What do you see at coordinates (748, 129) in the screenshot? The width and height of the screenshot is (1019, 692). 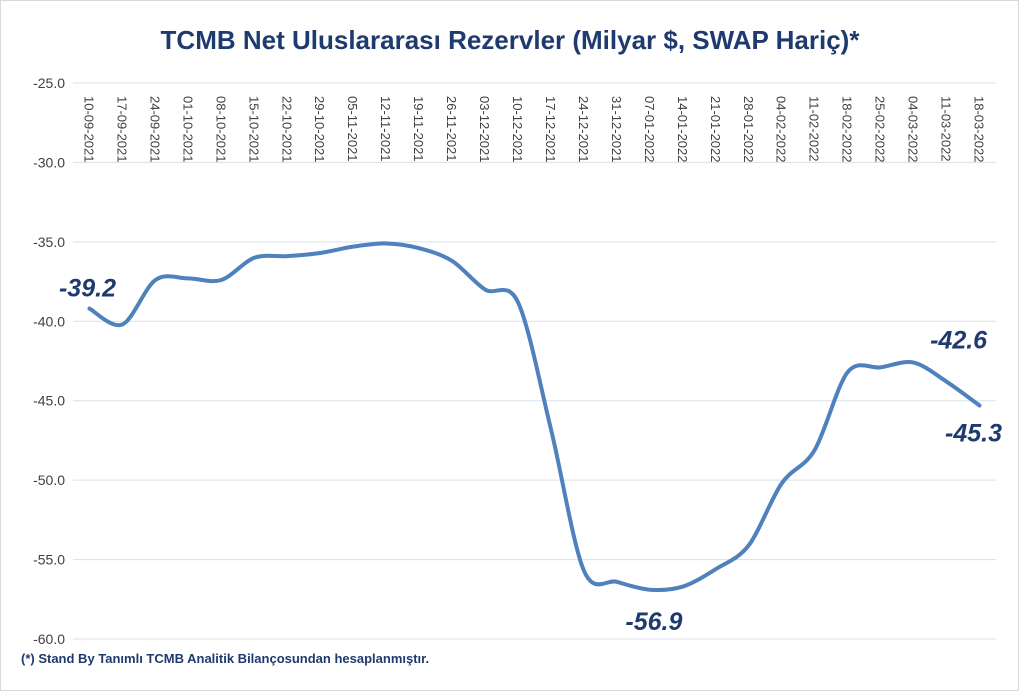 I see `x-tick-label: 28-01-2022` at bounding box center [748, 129].